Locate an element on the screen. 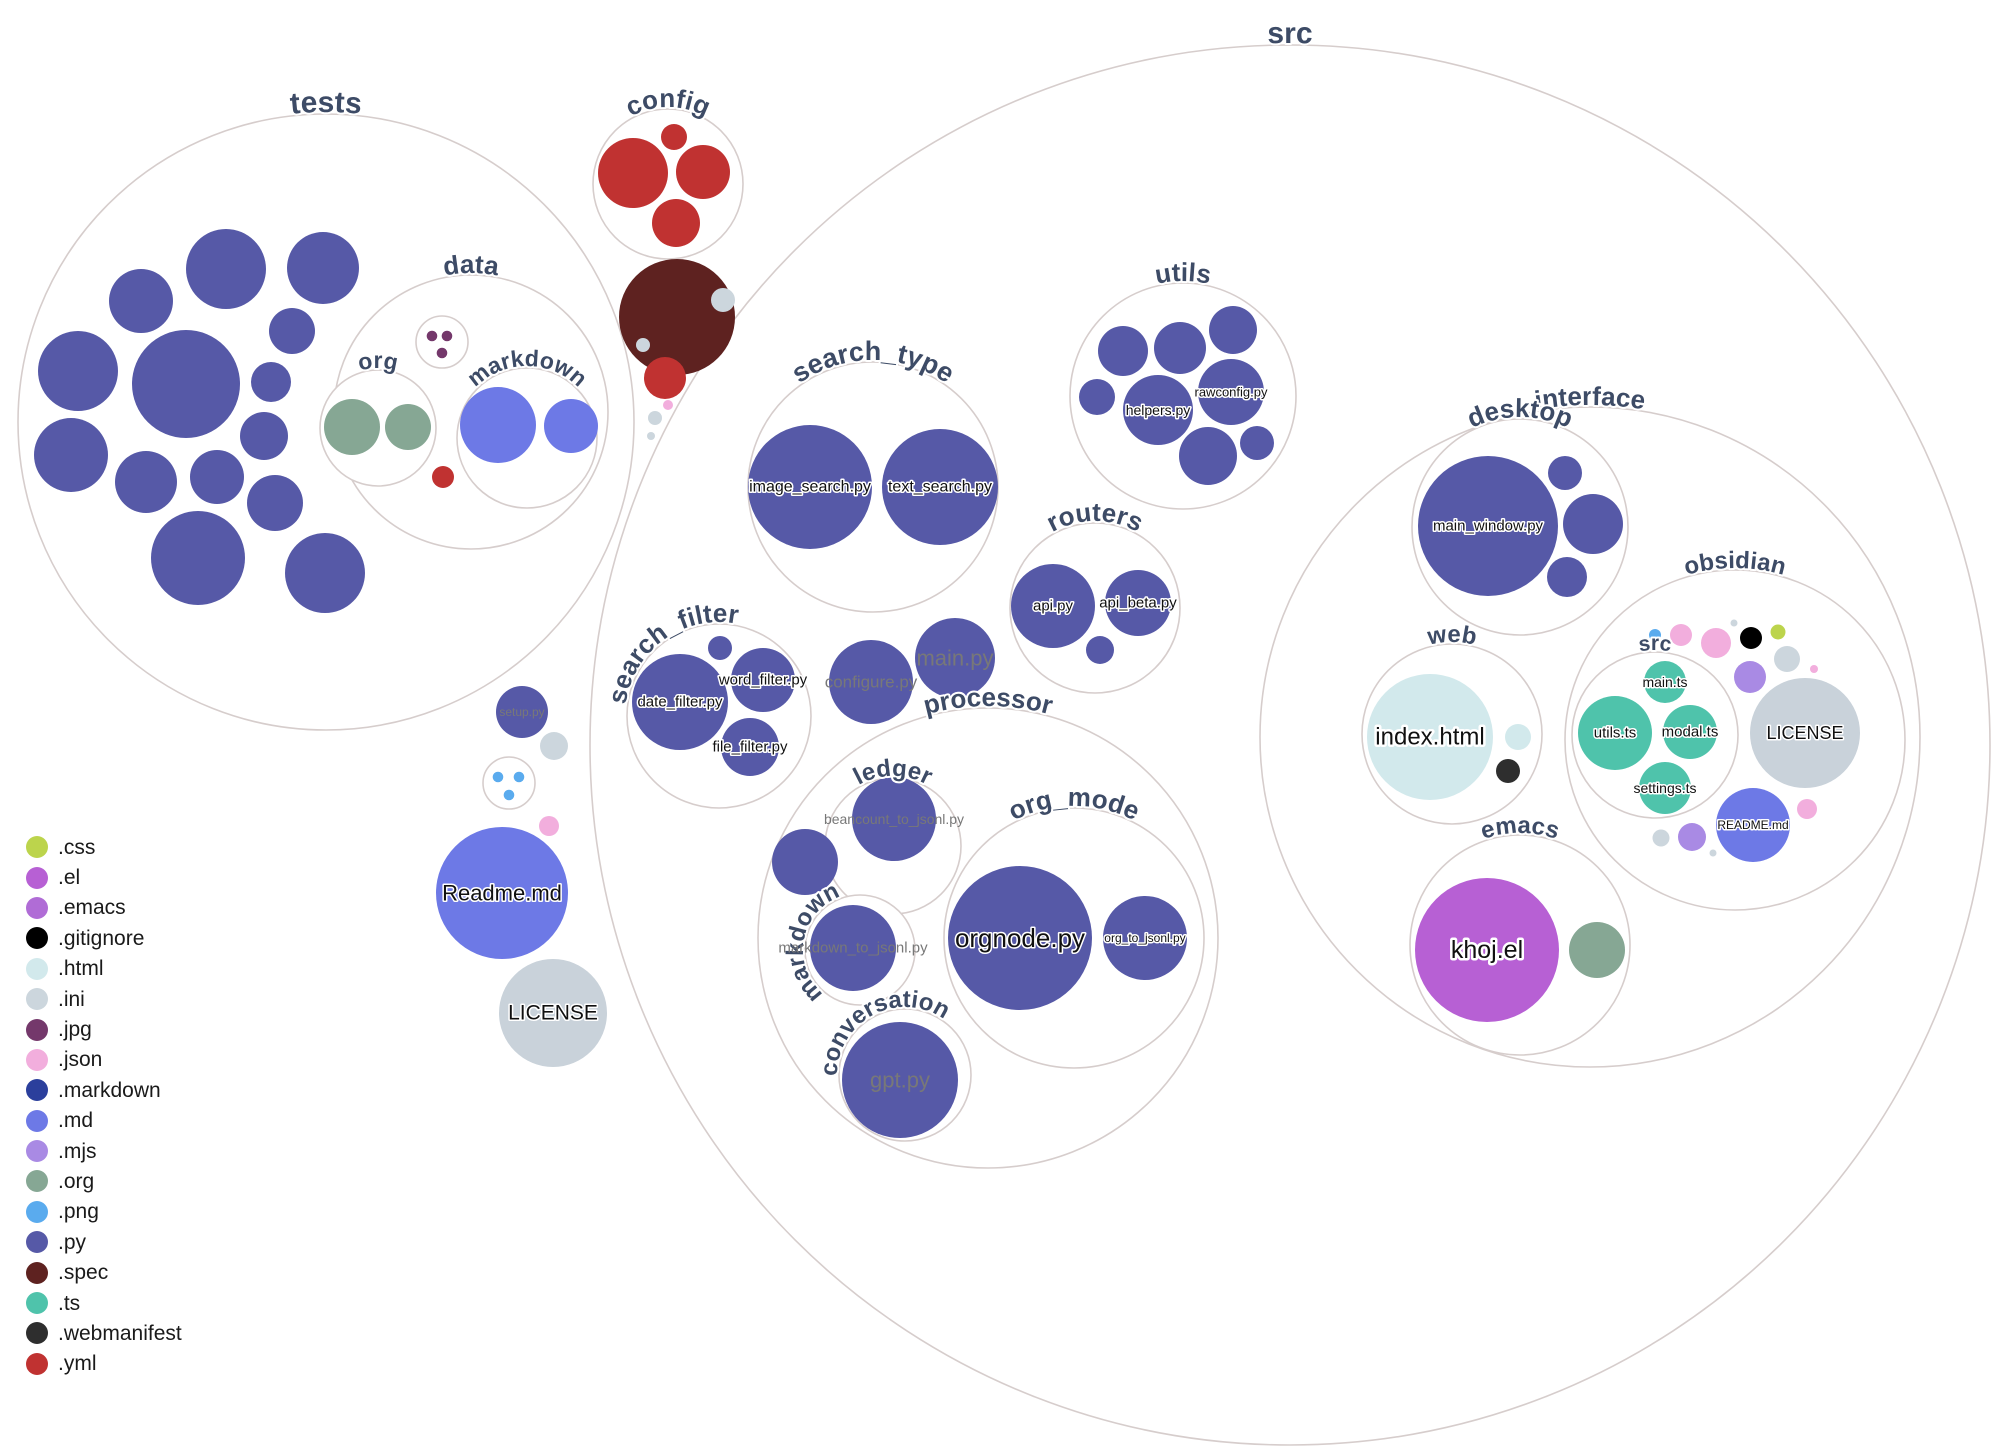  legend-label-org: .org is located at coordinates (76, 1181).